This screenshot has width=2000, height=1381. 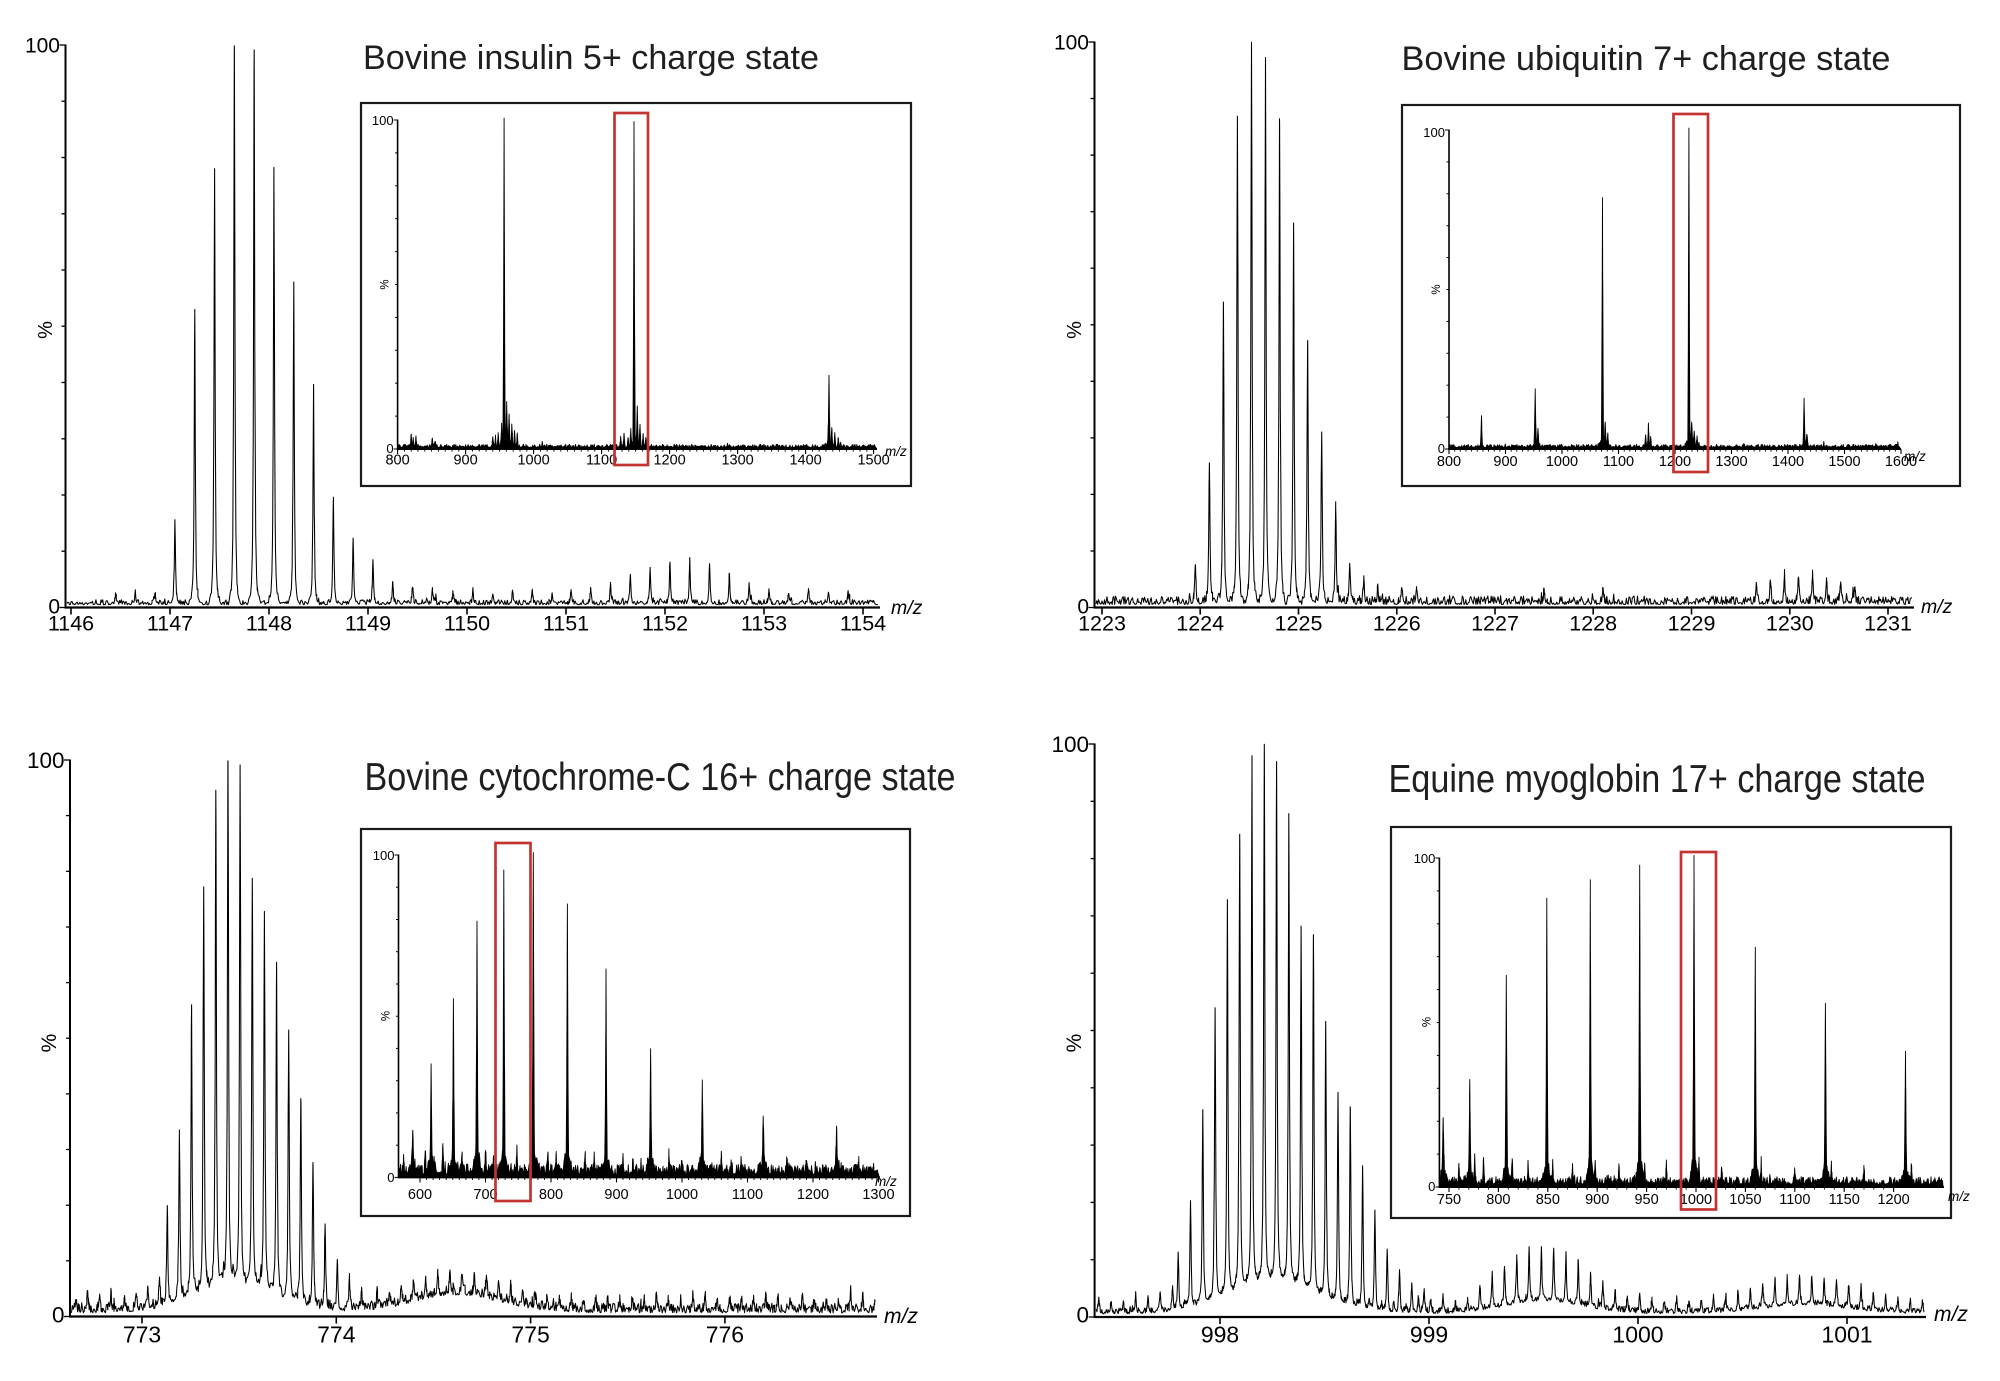 What do you see at coordinates (1790, 624) in the screenshot?
I see `svg-text: 1230` at bounding box center [1790, 624].